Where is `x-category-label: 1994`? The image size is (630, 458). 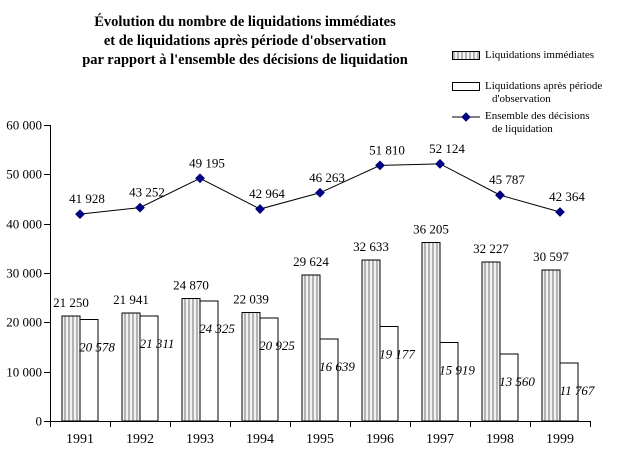 x-category-label: 1994 is located at coordinates (260, 439).